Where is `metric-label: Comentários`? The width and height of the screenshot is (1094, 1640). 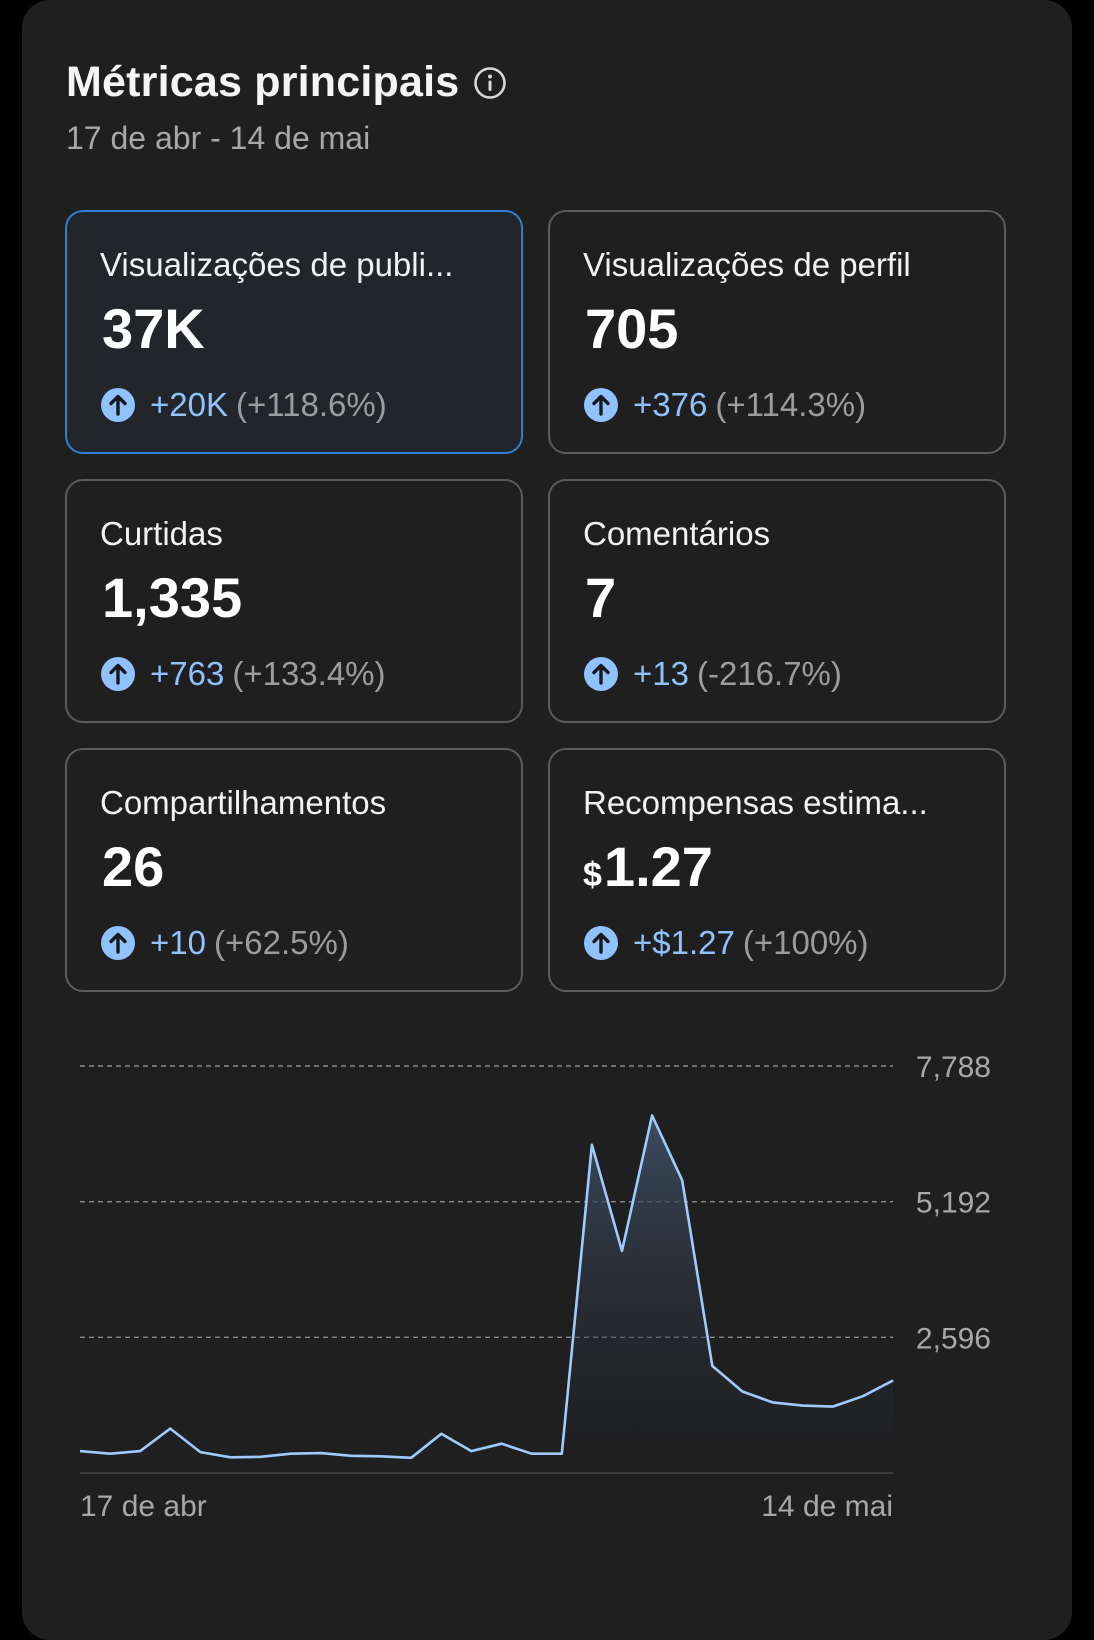 metric-label: Comentários is located at coordinates (676, 534).